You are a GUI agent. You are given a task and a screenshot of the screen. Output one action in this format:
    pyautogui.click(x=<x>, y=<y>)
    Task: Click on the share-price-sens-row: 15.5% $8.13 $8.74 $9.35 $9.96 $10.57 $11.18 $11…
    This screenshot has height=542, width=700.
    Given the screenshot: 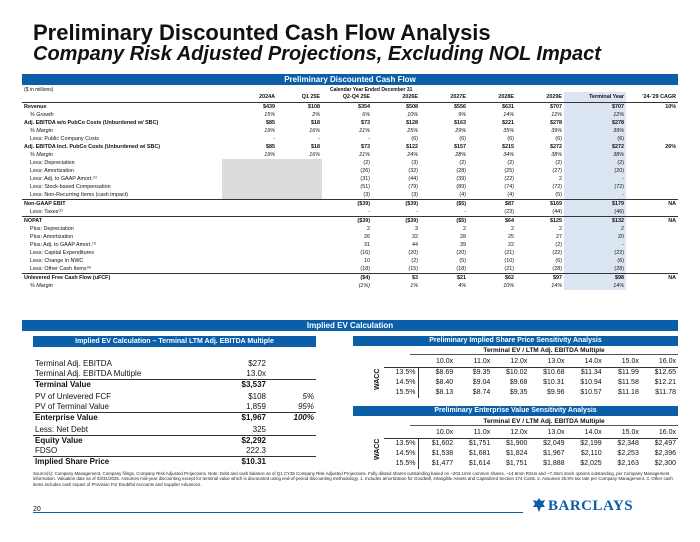 What is the action you would take?
    pyautogui.click(x=531, y=393)
    